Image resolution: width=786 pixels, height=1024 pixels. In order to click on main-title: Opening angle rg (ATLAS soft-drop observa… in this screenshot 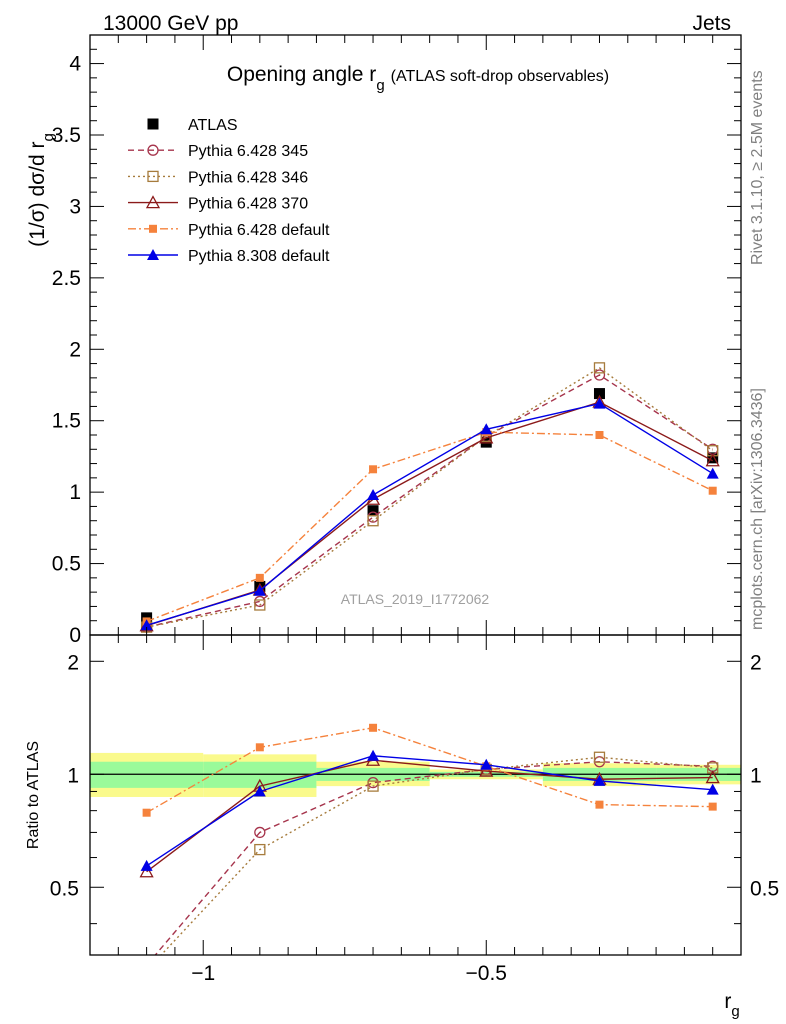, I will do `click(418, 78)`.